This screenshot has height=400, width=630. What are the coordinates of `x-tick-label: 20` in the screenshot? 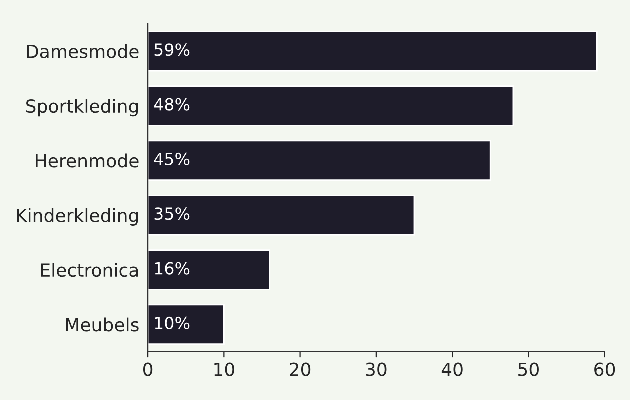 It's located at (300, 369).